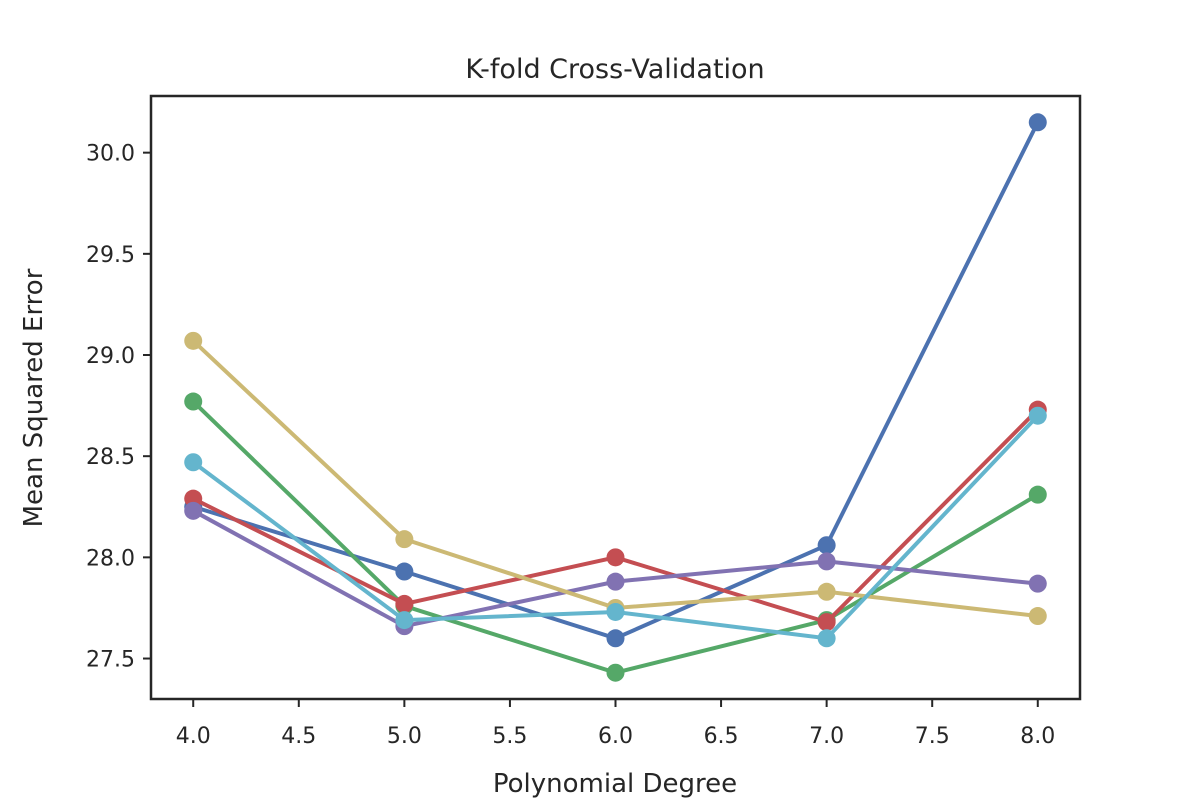 The width and height of the screenshot is (1200, 800). I want to click on y-tick-label: 28.0, so click(110, 558).